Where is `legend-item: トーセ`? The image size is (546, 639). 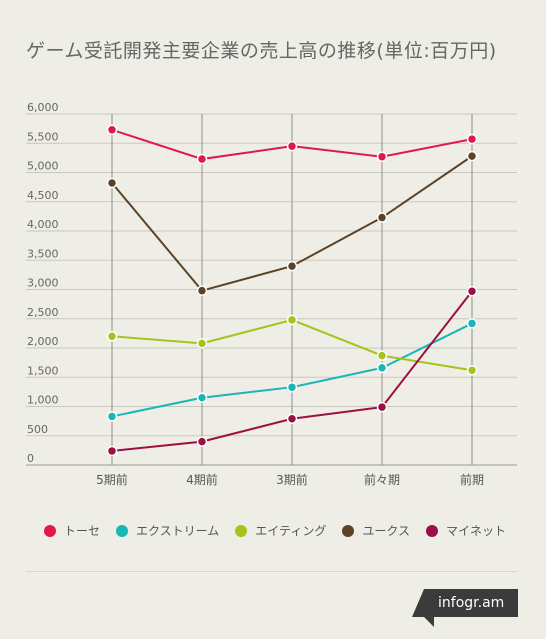
legend-item: トーセ is located at coordinates (72, 530).